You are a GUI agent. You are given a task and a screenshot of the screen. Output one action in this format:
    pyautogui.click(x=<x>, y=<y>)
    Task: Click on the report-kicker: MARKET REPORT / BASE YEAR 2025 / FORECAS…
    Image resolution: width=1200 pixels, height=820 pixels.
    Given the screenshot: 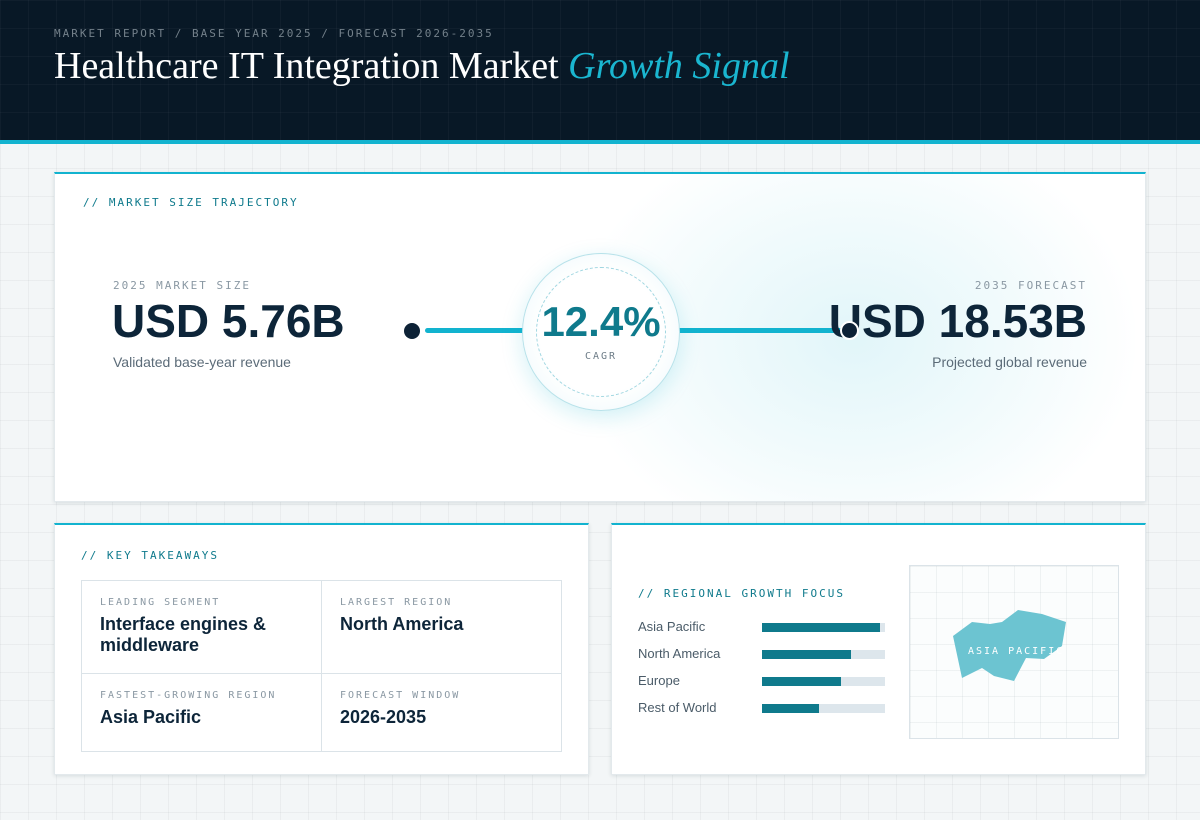 What is the action you would take?
    pyautogui.click(x=274, y=33)
    